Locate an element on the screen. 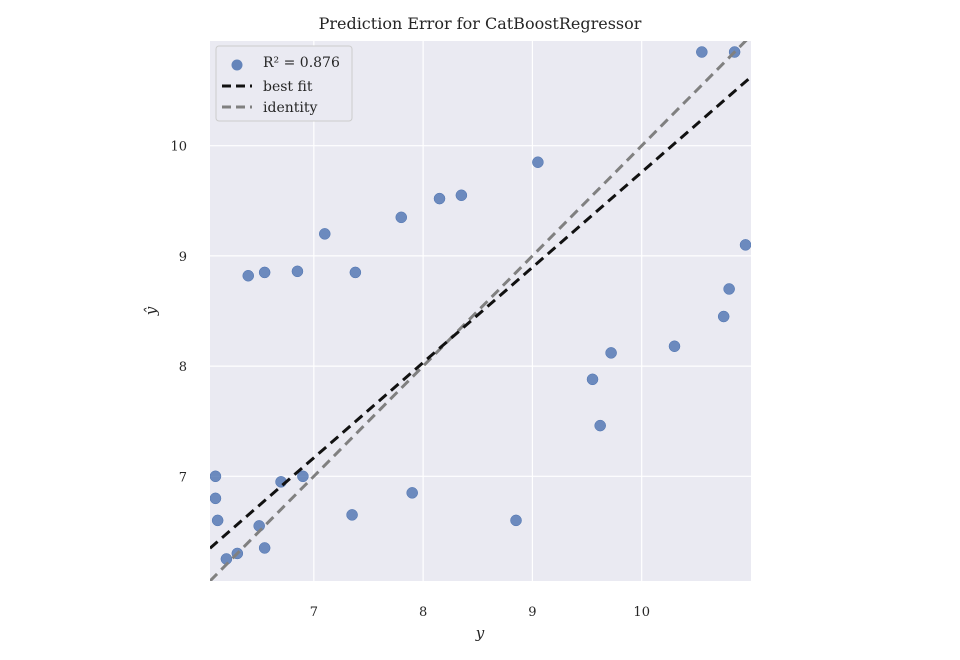 Image resolution: width=960 pixels, height=660 pixels. x-tick-label-2: 9 is located at coordinates (532, 612).